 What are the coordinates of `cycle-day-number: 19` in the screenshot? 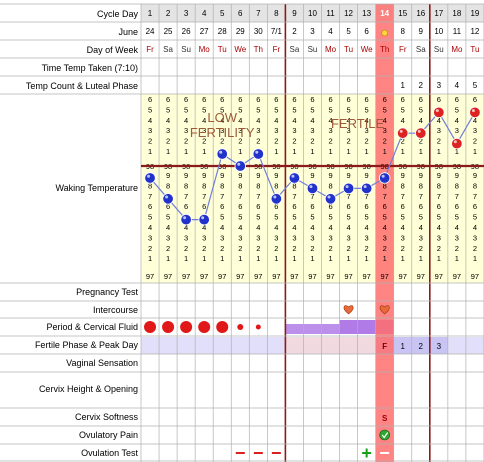 It's located at (474, 13).